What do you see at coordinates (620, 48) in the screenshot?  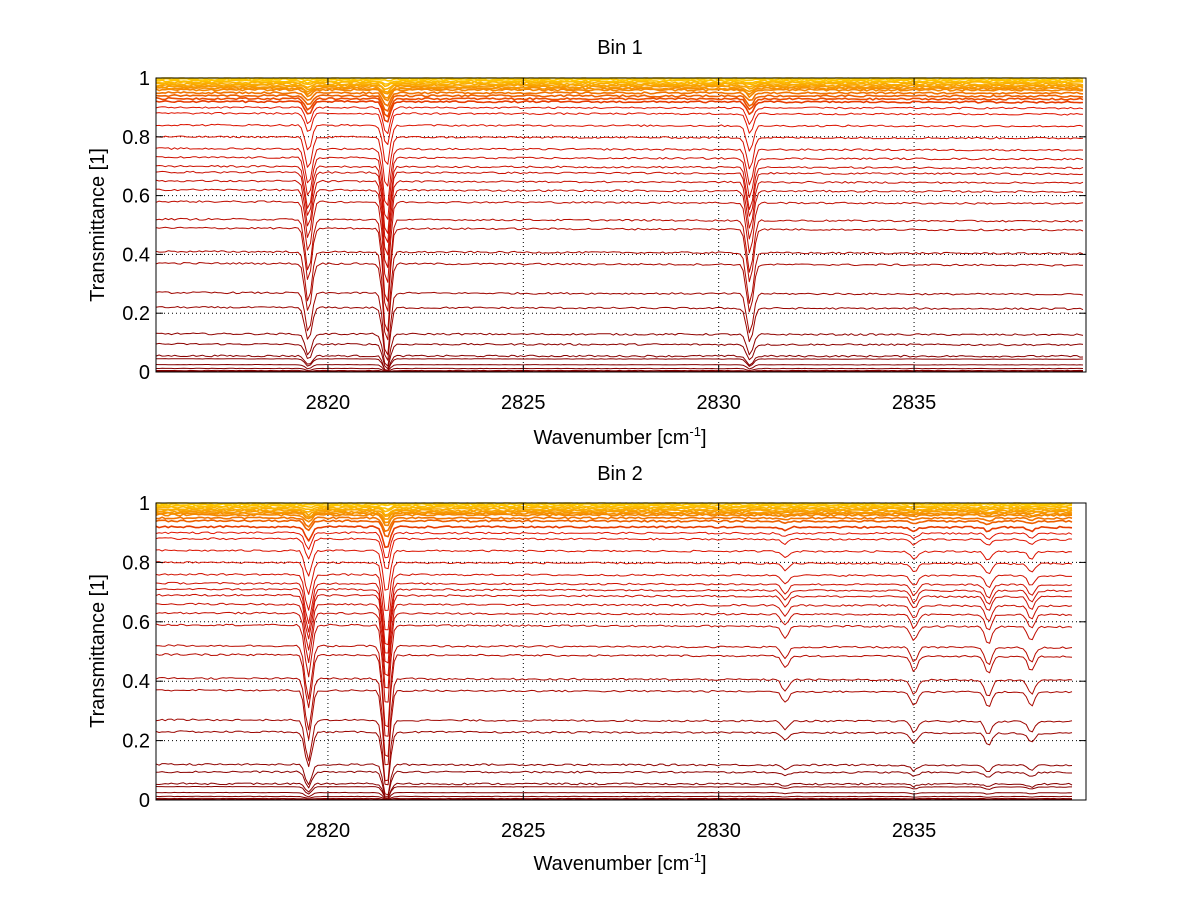 I see `chart-title: Bin 1` at bounding box center [620, 48].